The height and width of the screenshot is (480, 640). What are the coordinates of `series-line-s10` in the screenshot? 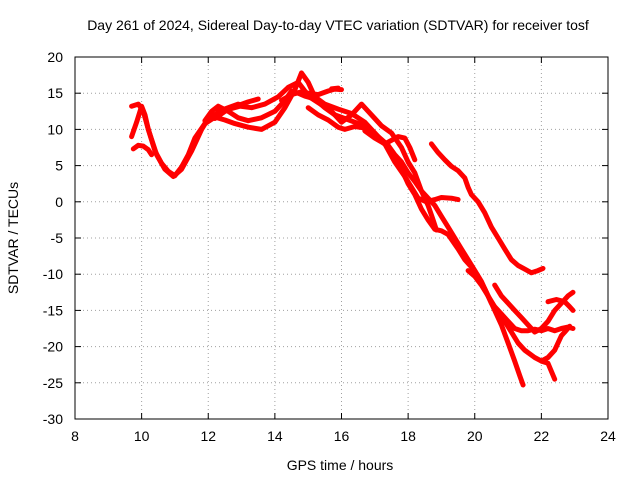 It's located at (487, 208).